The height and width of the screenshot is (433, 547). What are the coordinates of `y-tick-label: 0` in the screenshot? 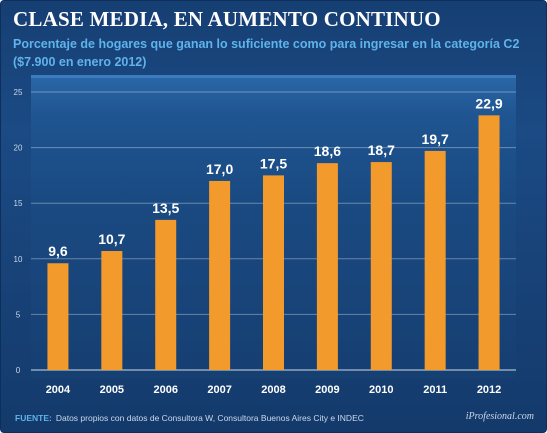 It's located at (18, 370).